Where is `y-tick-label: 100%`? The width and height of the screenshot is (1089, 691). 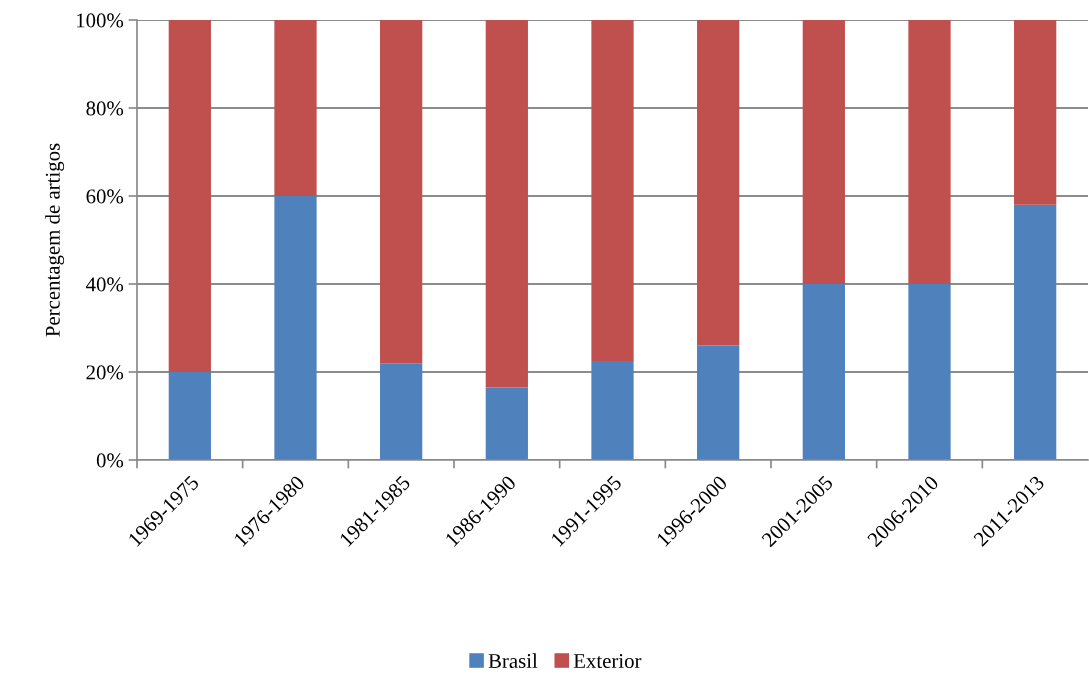
y-tick-label: 100% is located at coordinates (100, 20).